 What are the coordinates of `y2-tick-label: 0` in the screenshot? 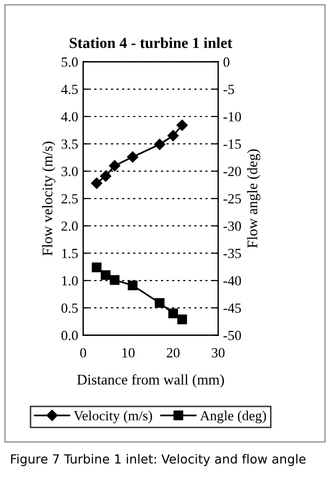 It's located at (227, 62).